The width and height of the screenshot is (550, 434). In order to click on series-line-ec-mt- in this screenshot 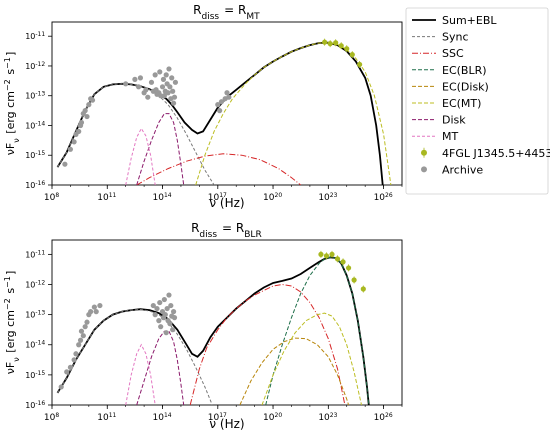, I will do `click(311, 358)`.